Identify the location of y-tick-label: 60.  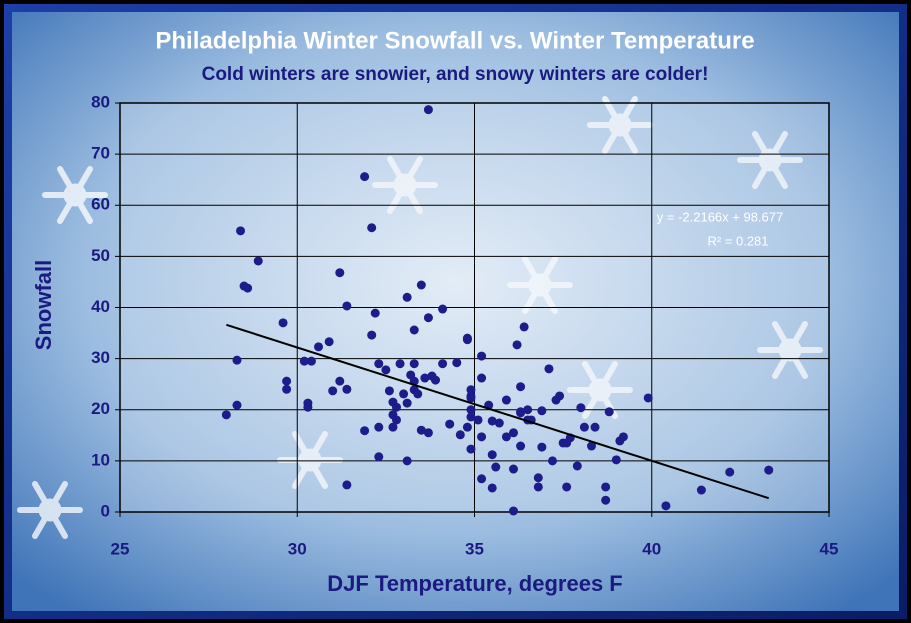
(100, 204).